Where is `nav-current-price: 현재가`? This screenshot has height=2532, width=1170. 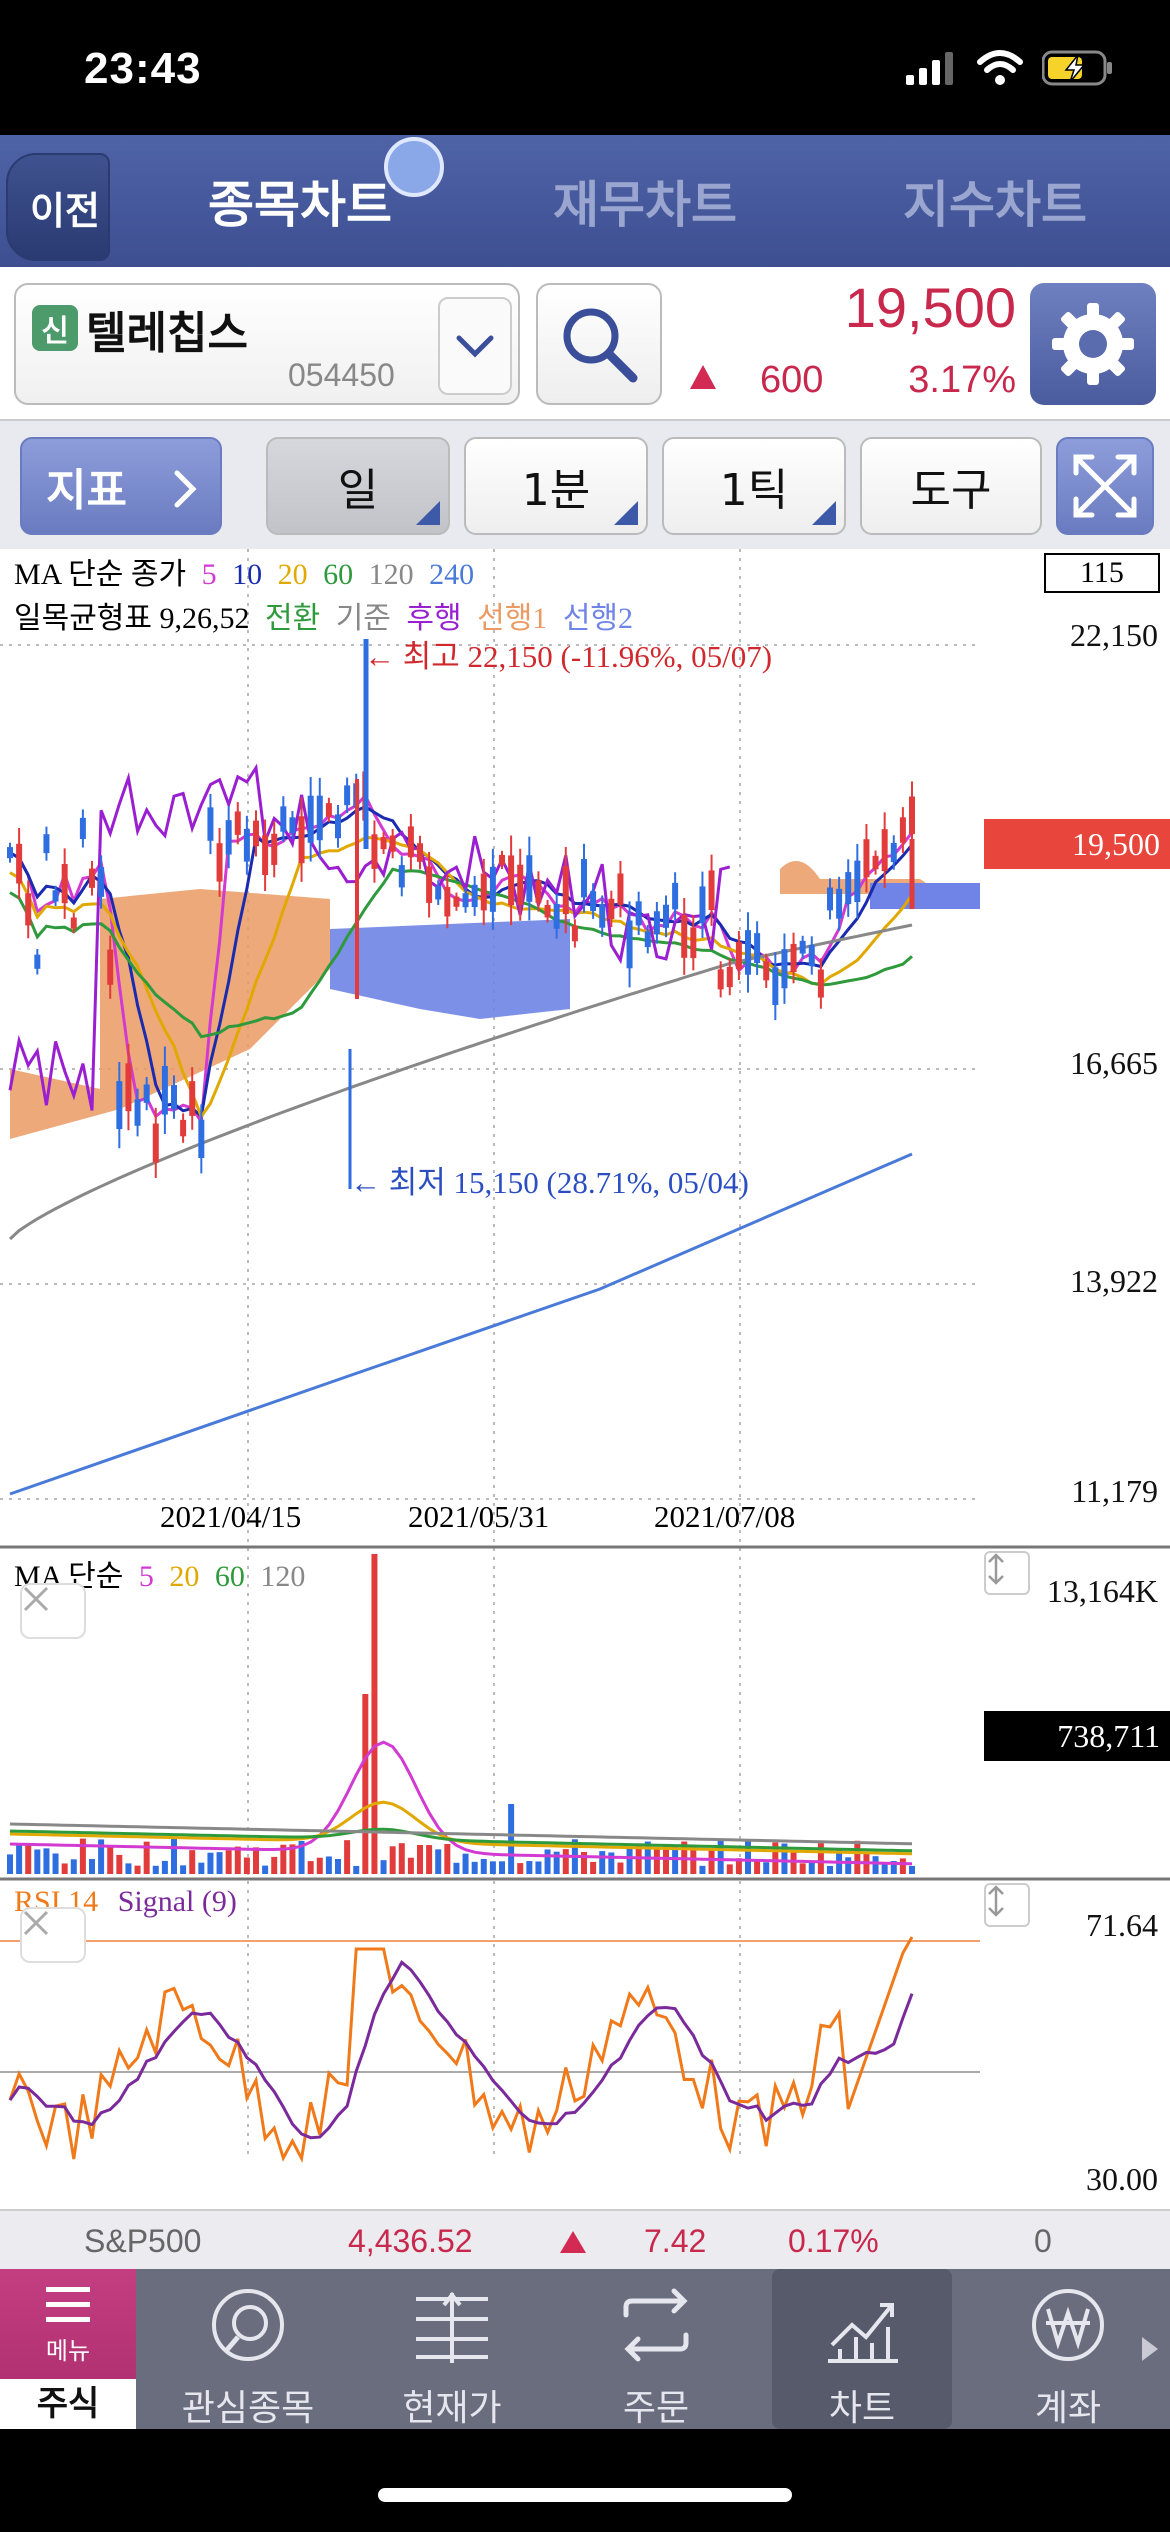
nav-current-price: 현재가 is located at coordinates (452, 2349).